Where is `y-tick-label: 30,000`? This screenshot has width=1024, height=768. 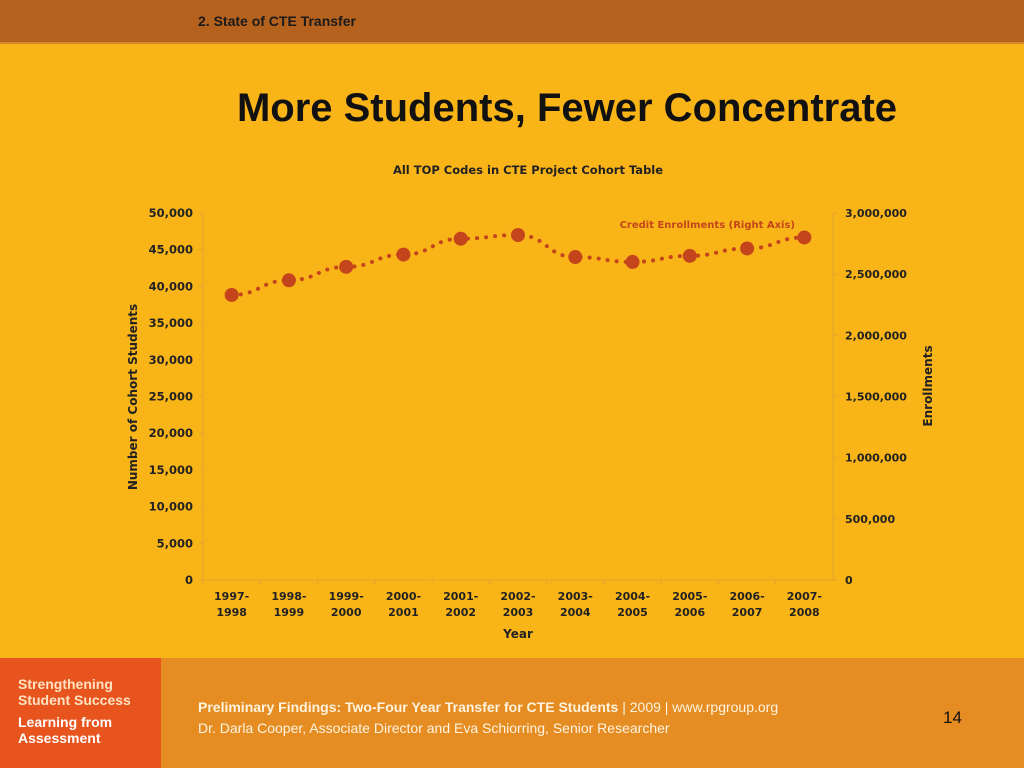 y-tick-label: 30,000 is located at coordinates (171, 360).